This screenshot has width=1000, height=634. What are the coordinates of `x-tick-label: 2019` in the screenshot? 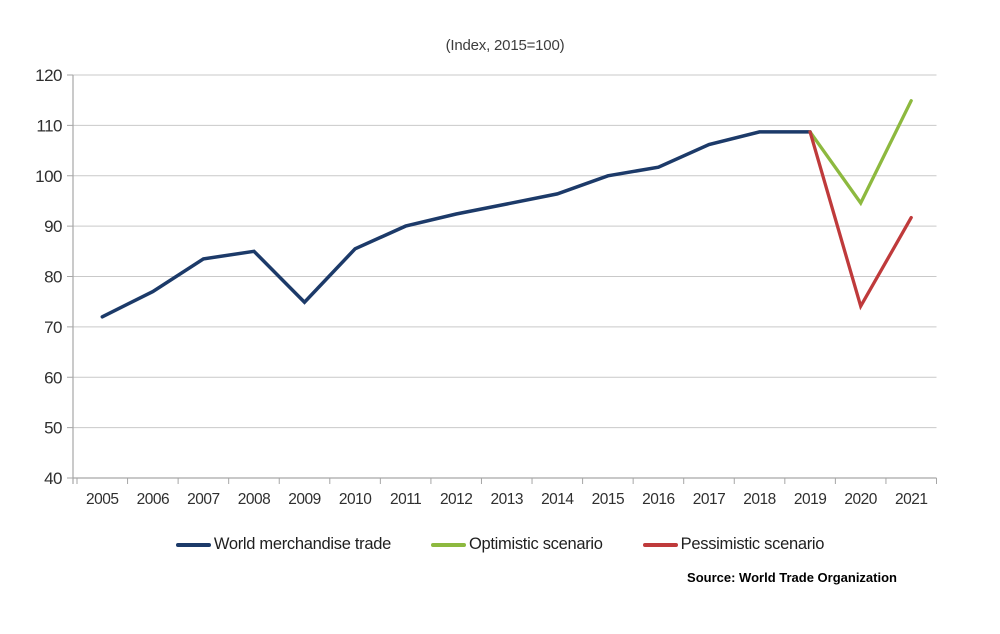 It's located at (810, 499).